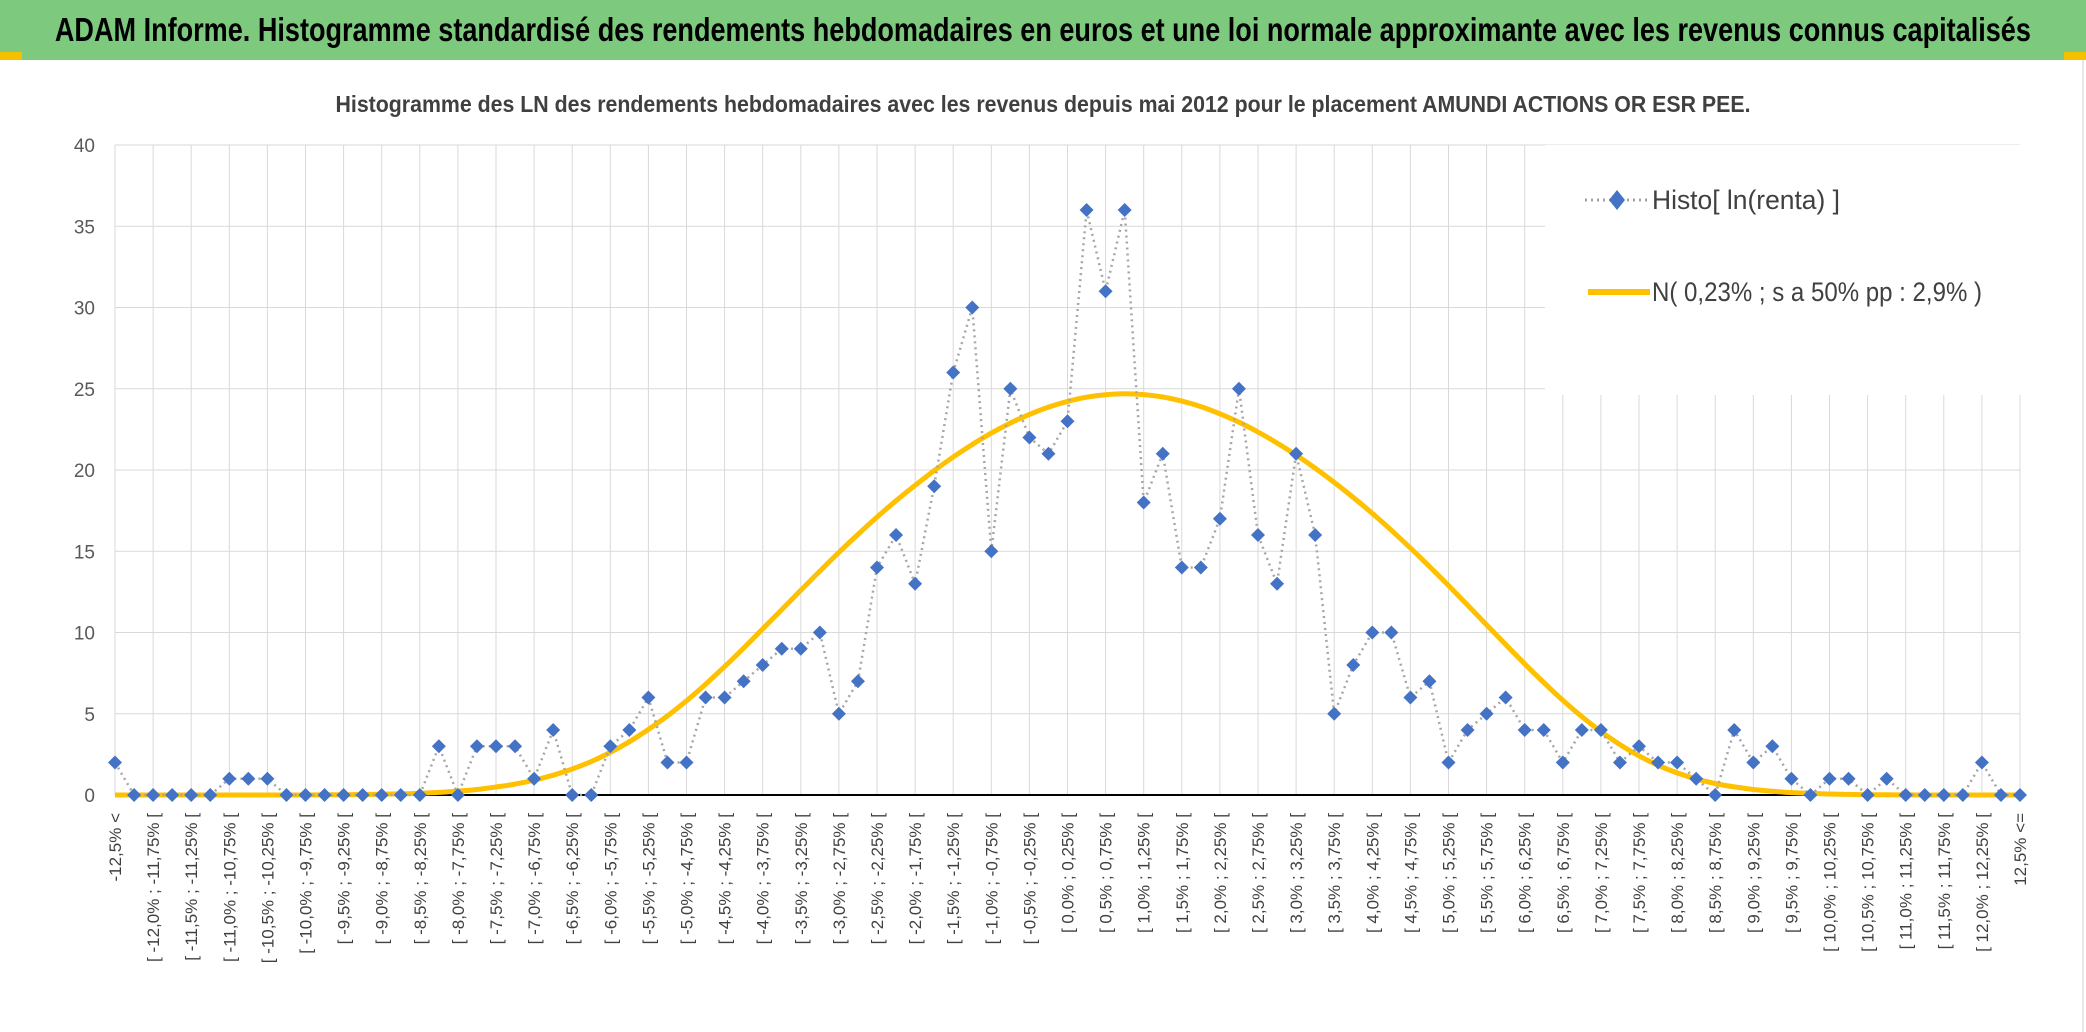 This screenshot has height=1032, width=2086. I want to click on x-tick-label: [ -8,0% ; -7,75% [, so click(458, 879).